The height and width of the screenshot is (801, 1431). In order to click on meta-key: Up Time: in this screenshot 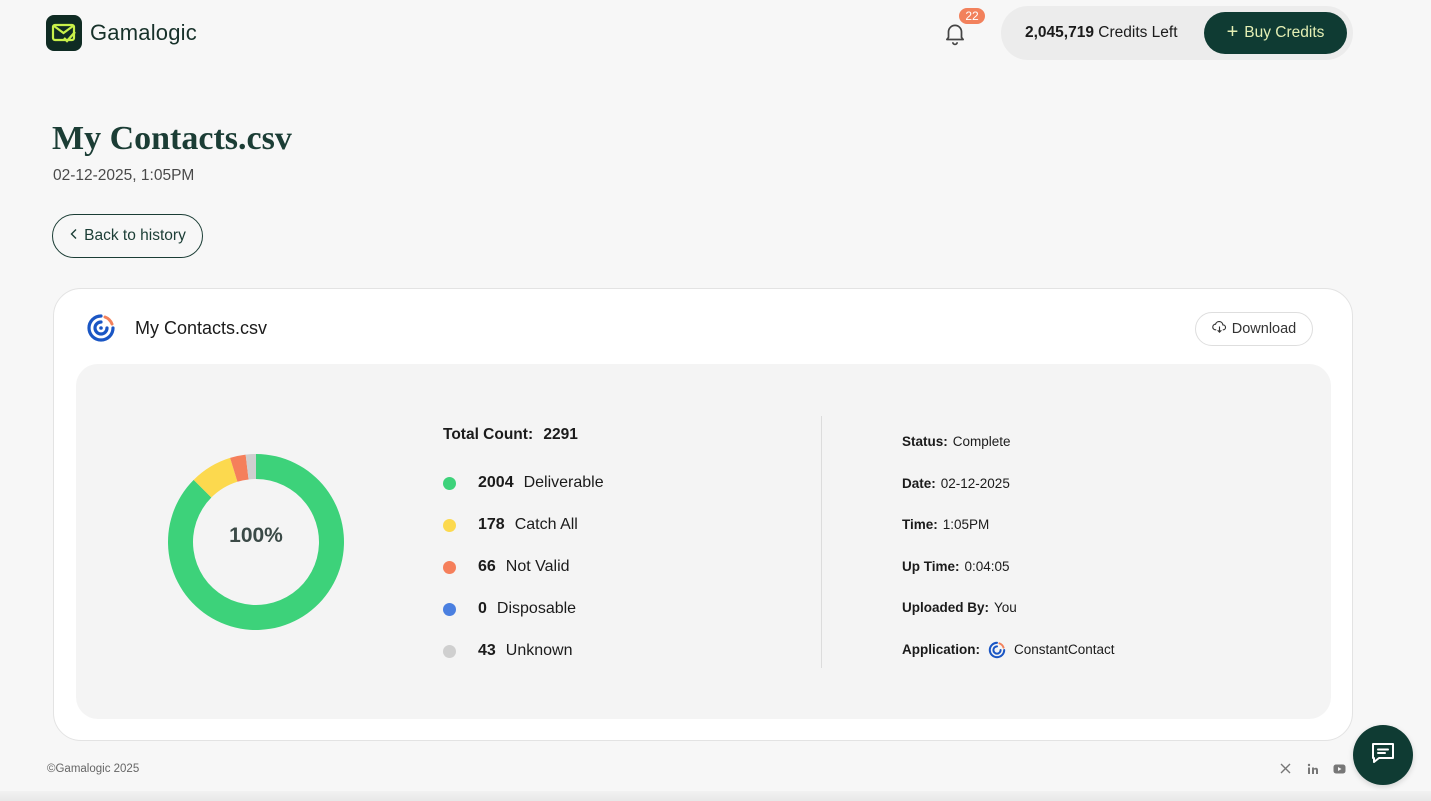, I will do `click(931, 566)`.